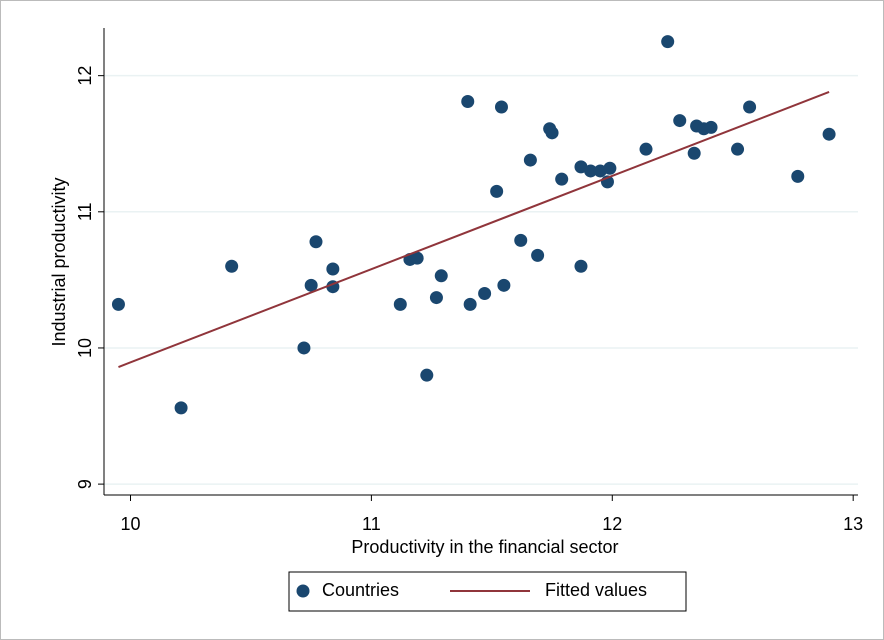 The image size is (884, 640). I want to click on x-tick-label: 11, so click(371, 524).